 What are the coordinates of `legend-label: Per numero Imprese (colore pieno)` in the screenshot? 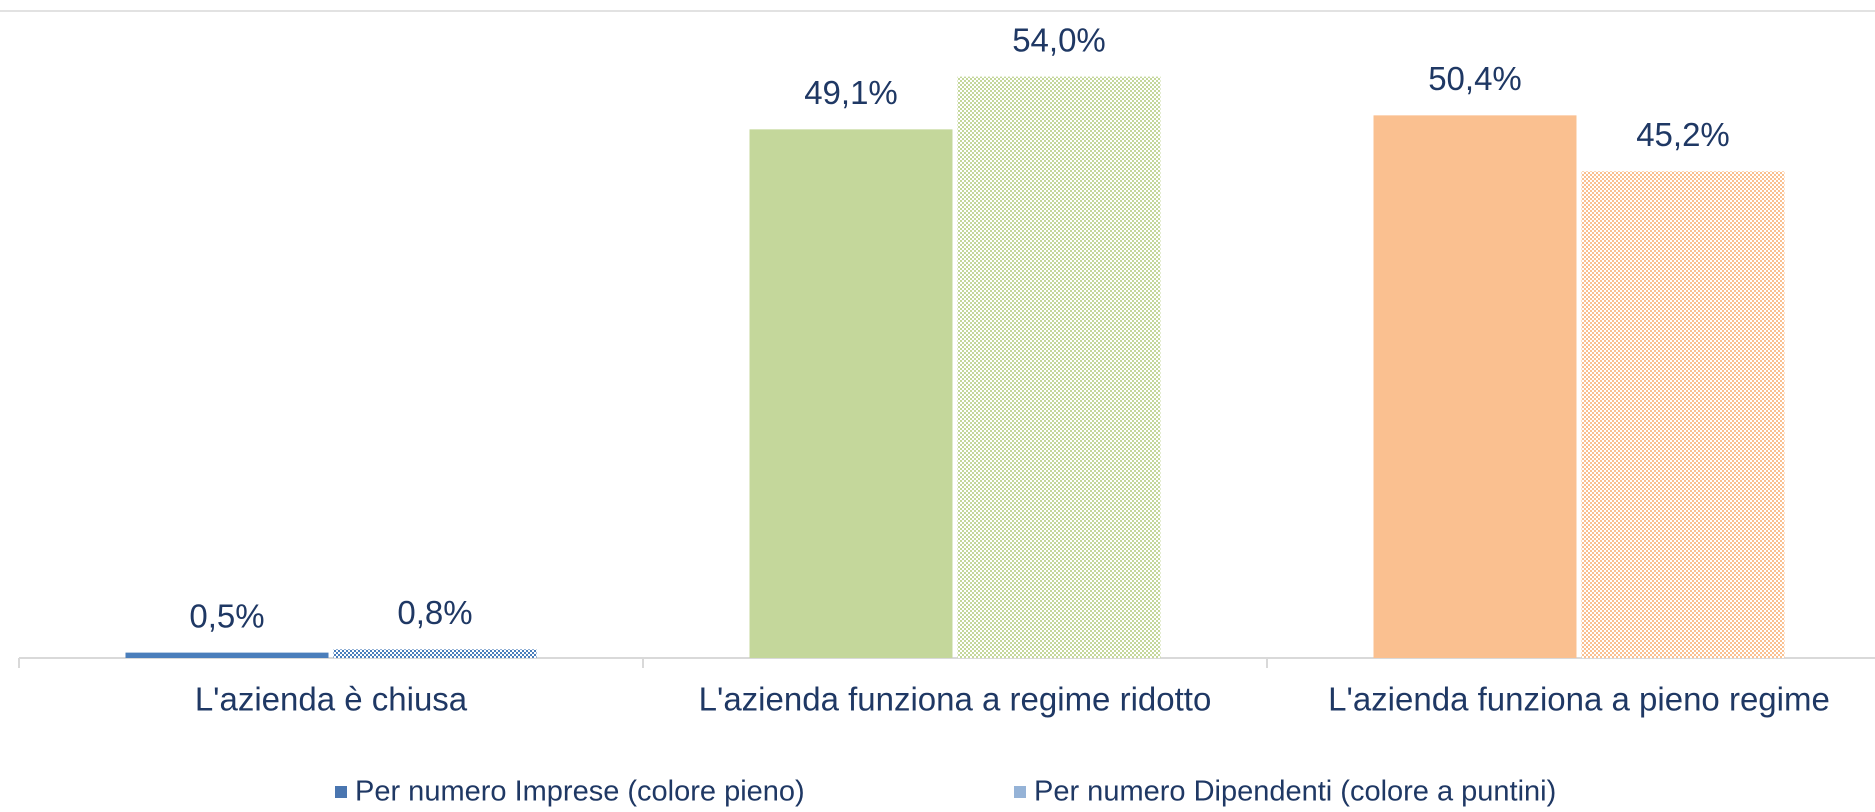 It's located at (580, 792).